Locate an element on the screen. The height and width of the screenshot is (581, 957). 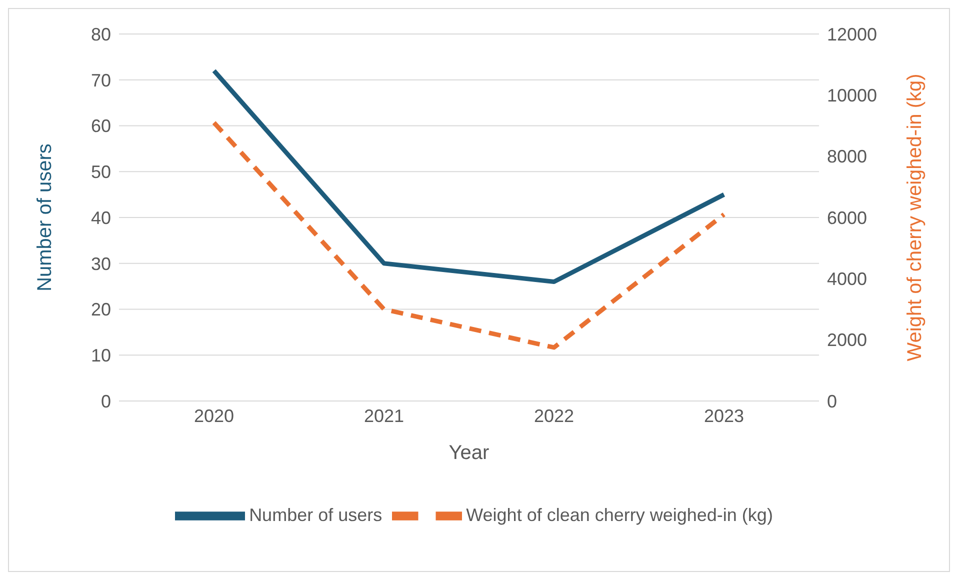
y2-tick-label: 4000 is located at coordinates (847, 279).